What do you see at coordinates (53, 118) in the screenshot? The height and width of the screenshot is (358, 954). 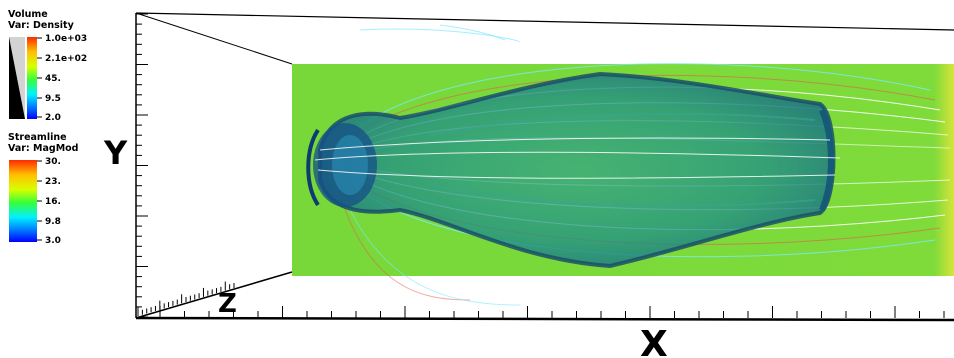 I see `volume-tick-label: 2.0` at bounding box center [53, 118].